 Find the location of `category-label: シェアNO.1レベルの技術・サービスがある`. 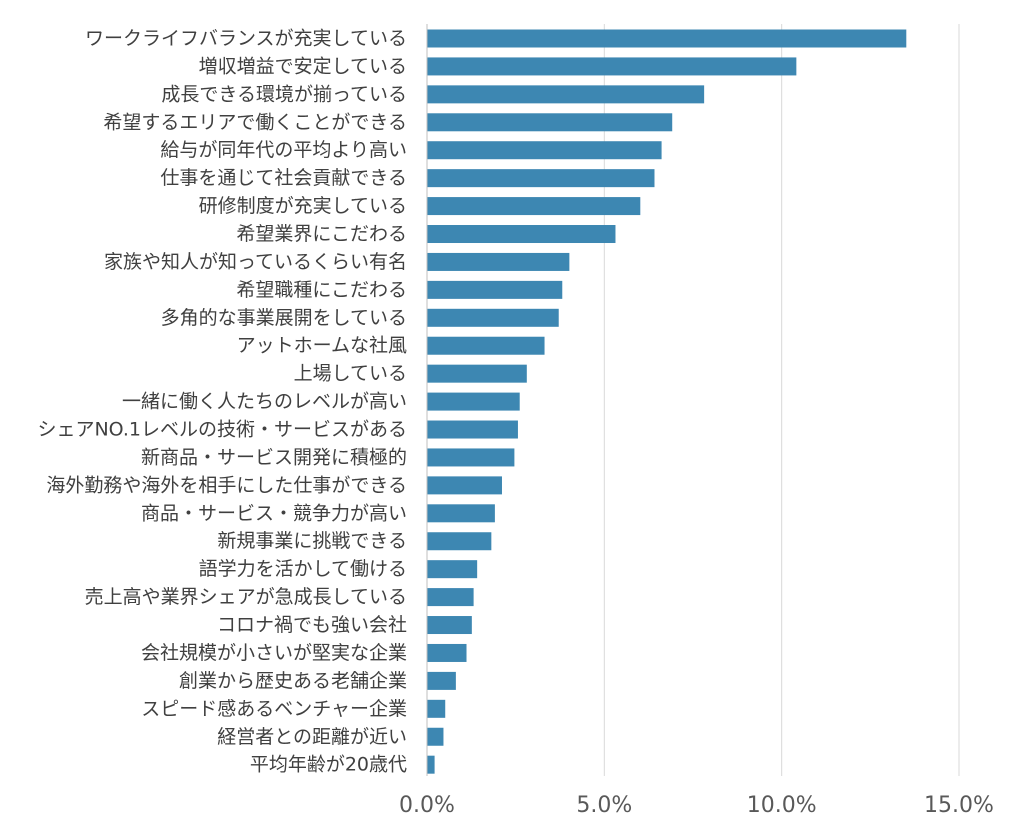

category-label: シェアNO.1レベルの技術・サービスがある is located at coordinates (222, 430).